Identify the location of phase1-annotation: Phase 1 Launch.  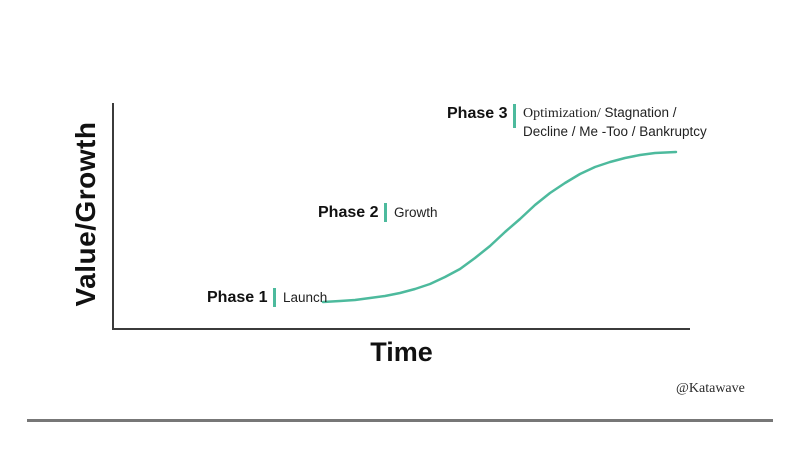
(267, 297).